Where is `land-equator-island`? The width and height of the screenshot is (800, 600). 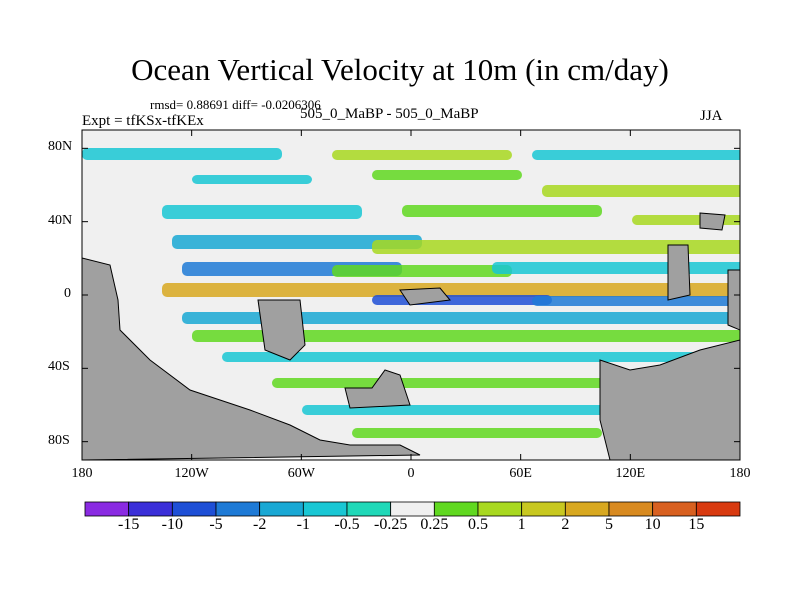 land-equator-island is located at coordinates (425, 296).